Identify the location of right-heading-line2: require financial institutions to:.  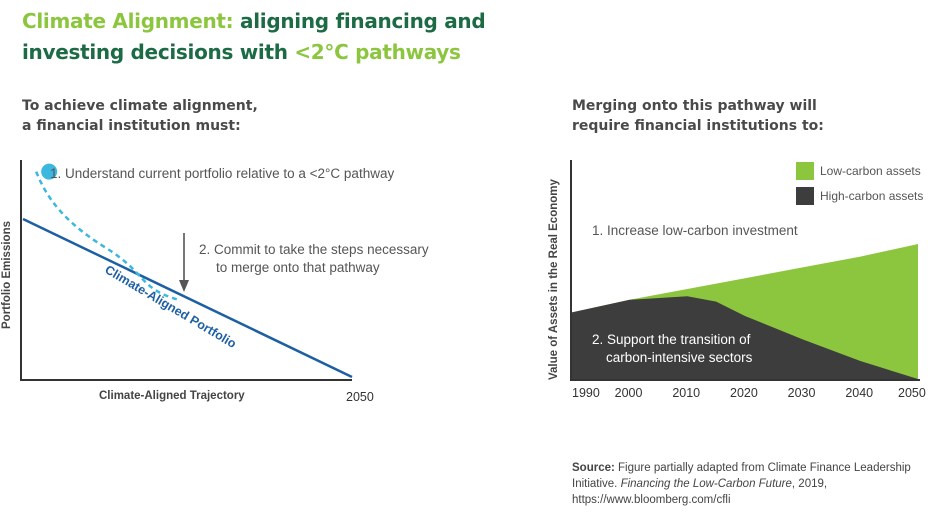
(698, 126).